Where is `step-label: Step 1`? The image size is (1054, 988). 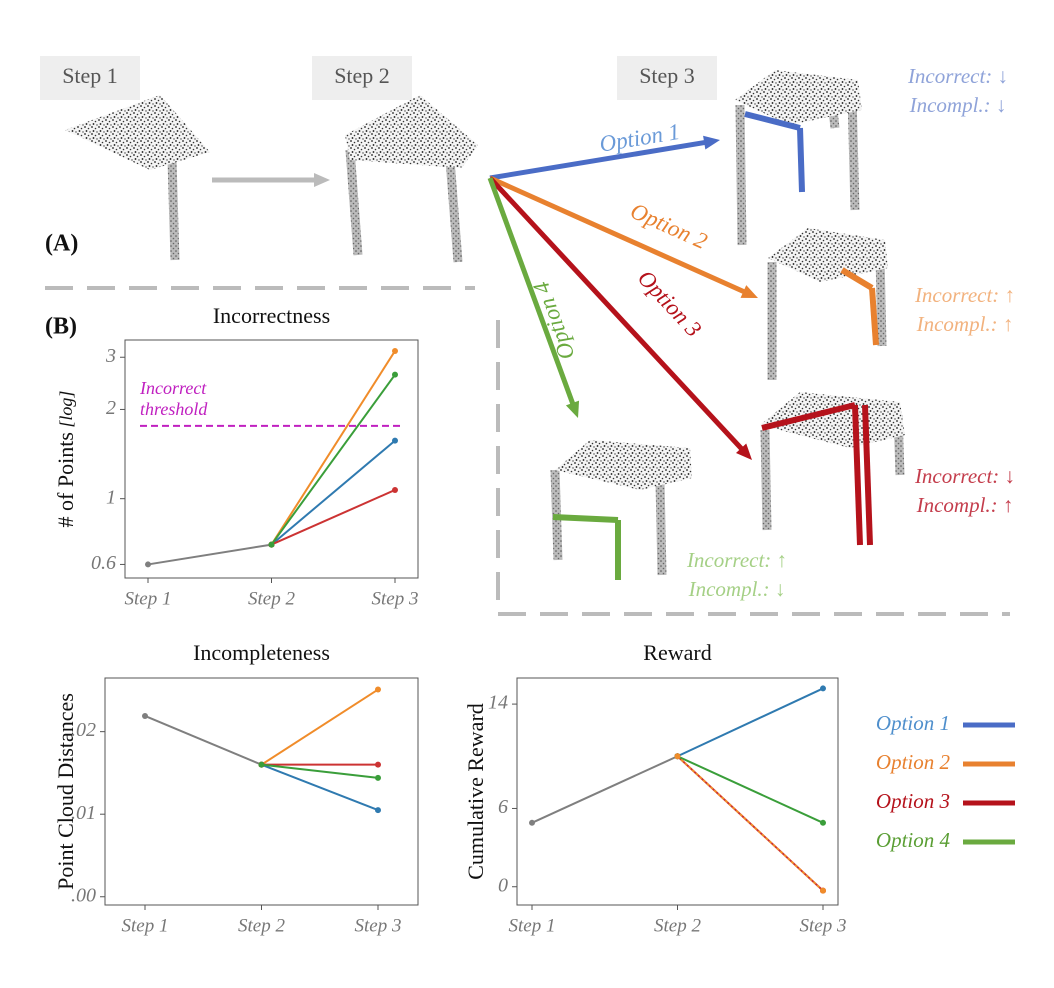
step-label: Step 1 is located at coordinates (90, 75).